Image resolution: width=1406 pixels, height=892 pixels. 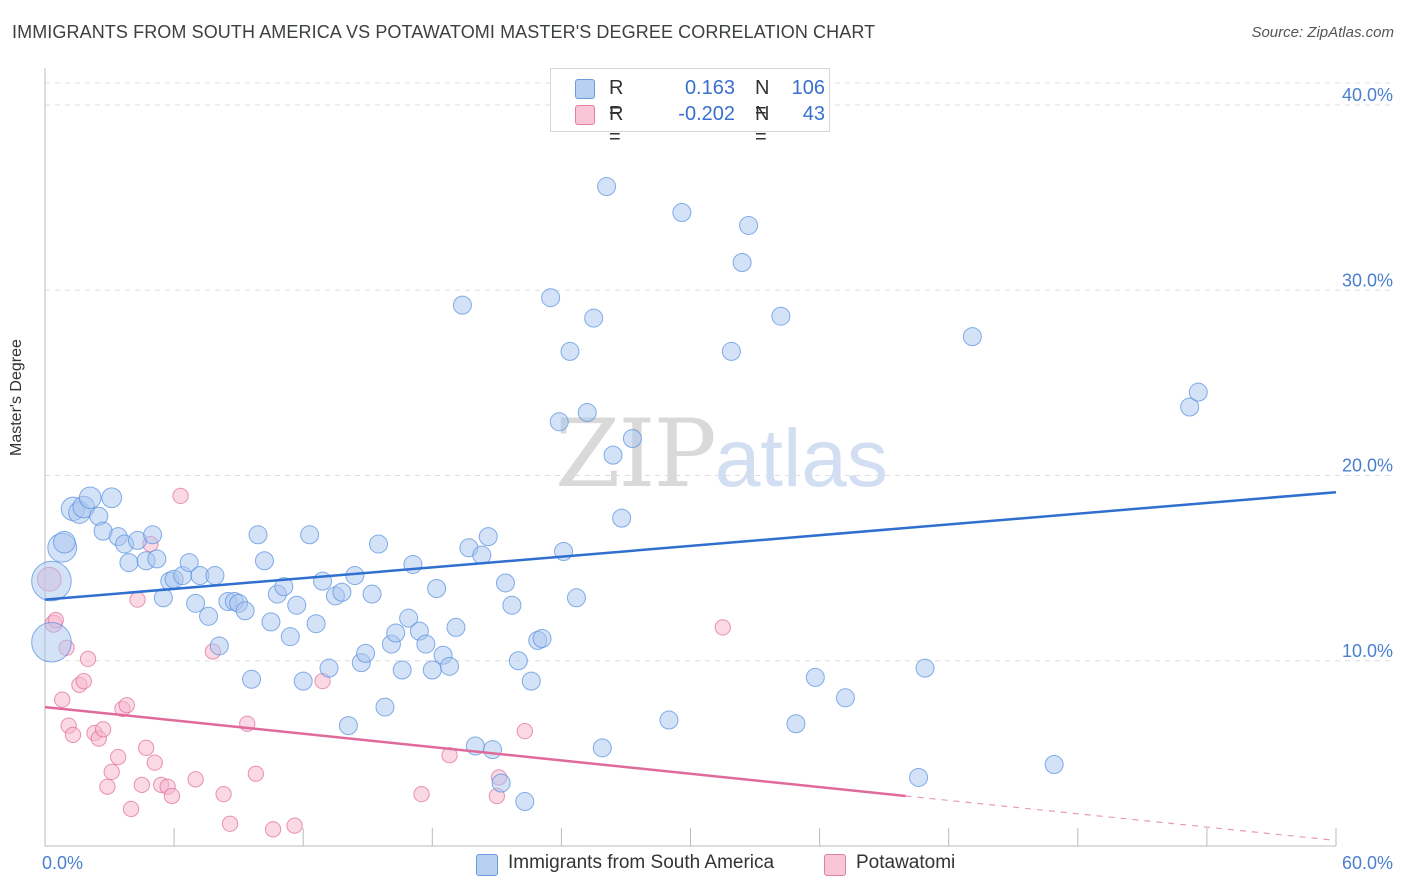 What do you see at coordinates (813, 114) in the screenshot?
I see `legend-n-value: 43` at bounding box center [813, 114].